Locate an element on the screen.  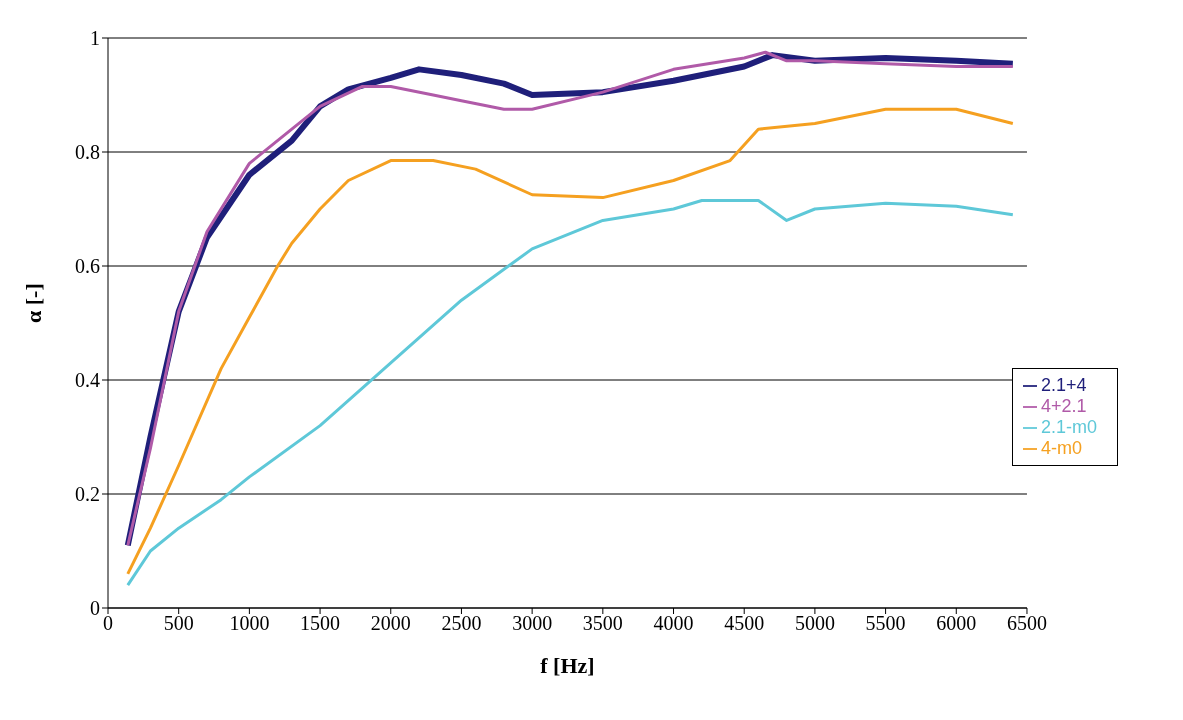
legend-label: 2.1-m0 is located at coordinates (1068, 427).